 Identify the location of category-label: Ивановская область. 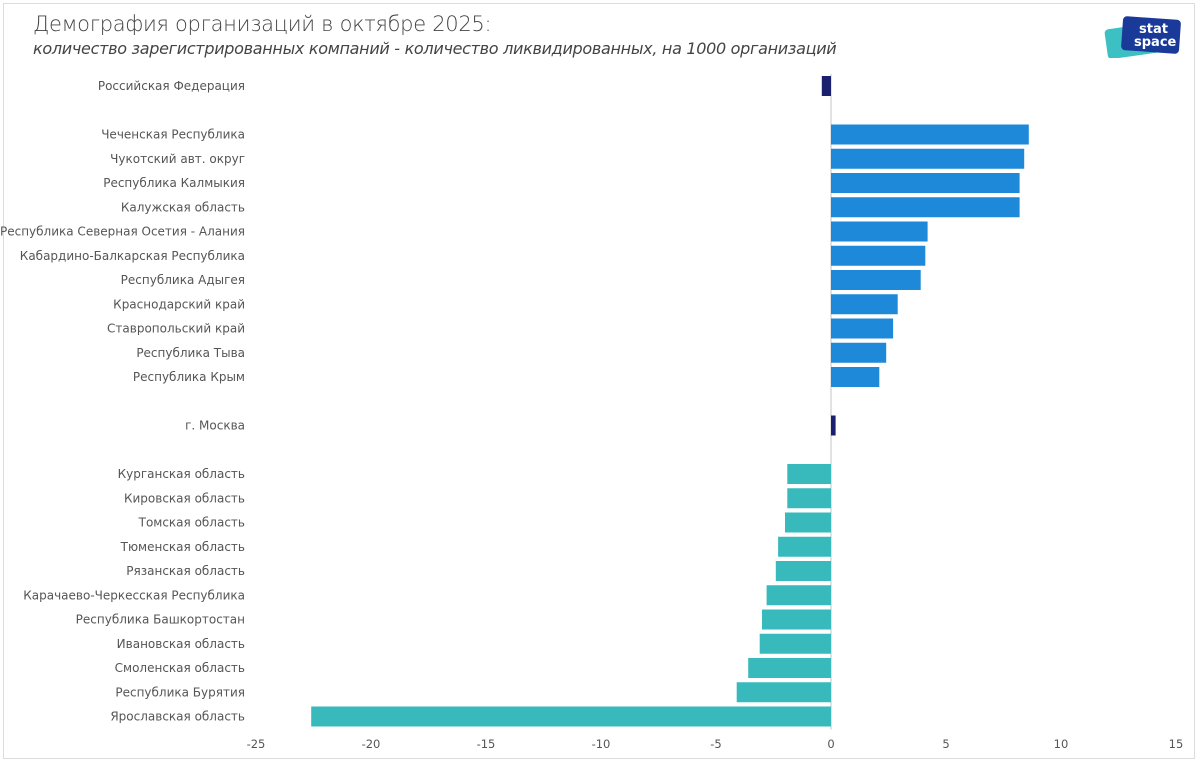
(181, 644).